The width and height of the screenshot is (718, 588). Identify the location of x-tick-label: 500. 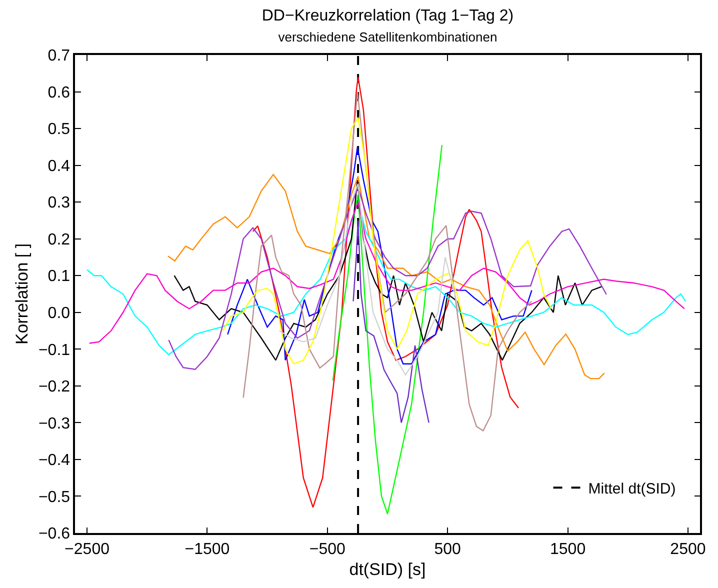
(448, 549).